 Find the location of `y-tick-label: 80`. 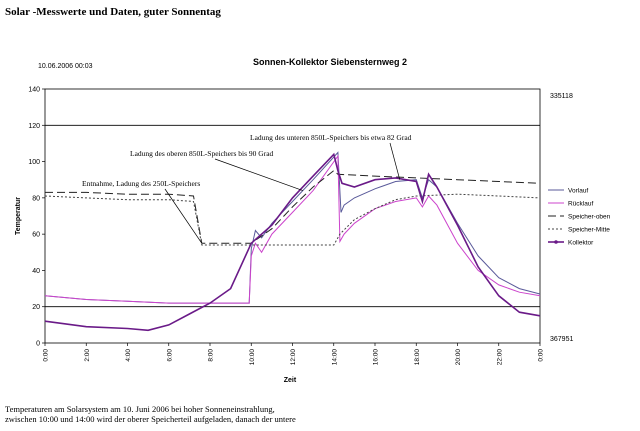

y-tick-label: 80 is located at coordinates (36, 198).